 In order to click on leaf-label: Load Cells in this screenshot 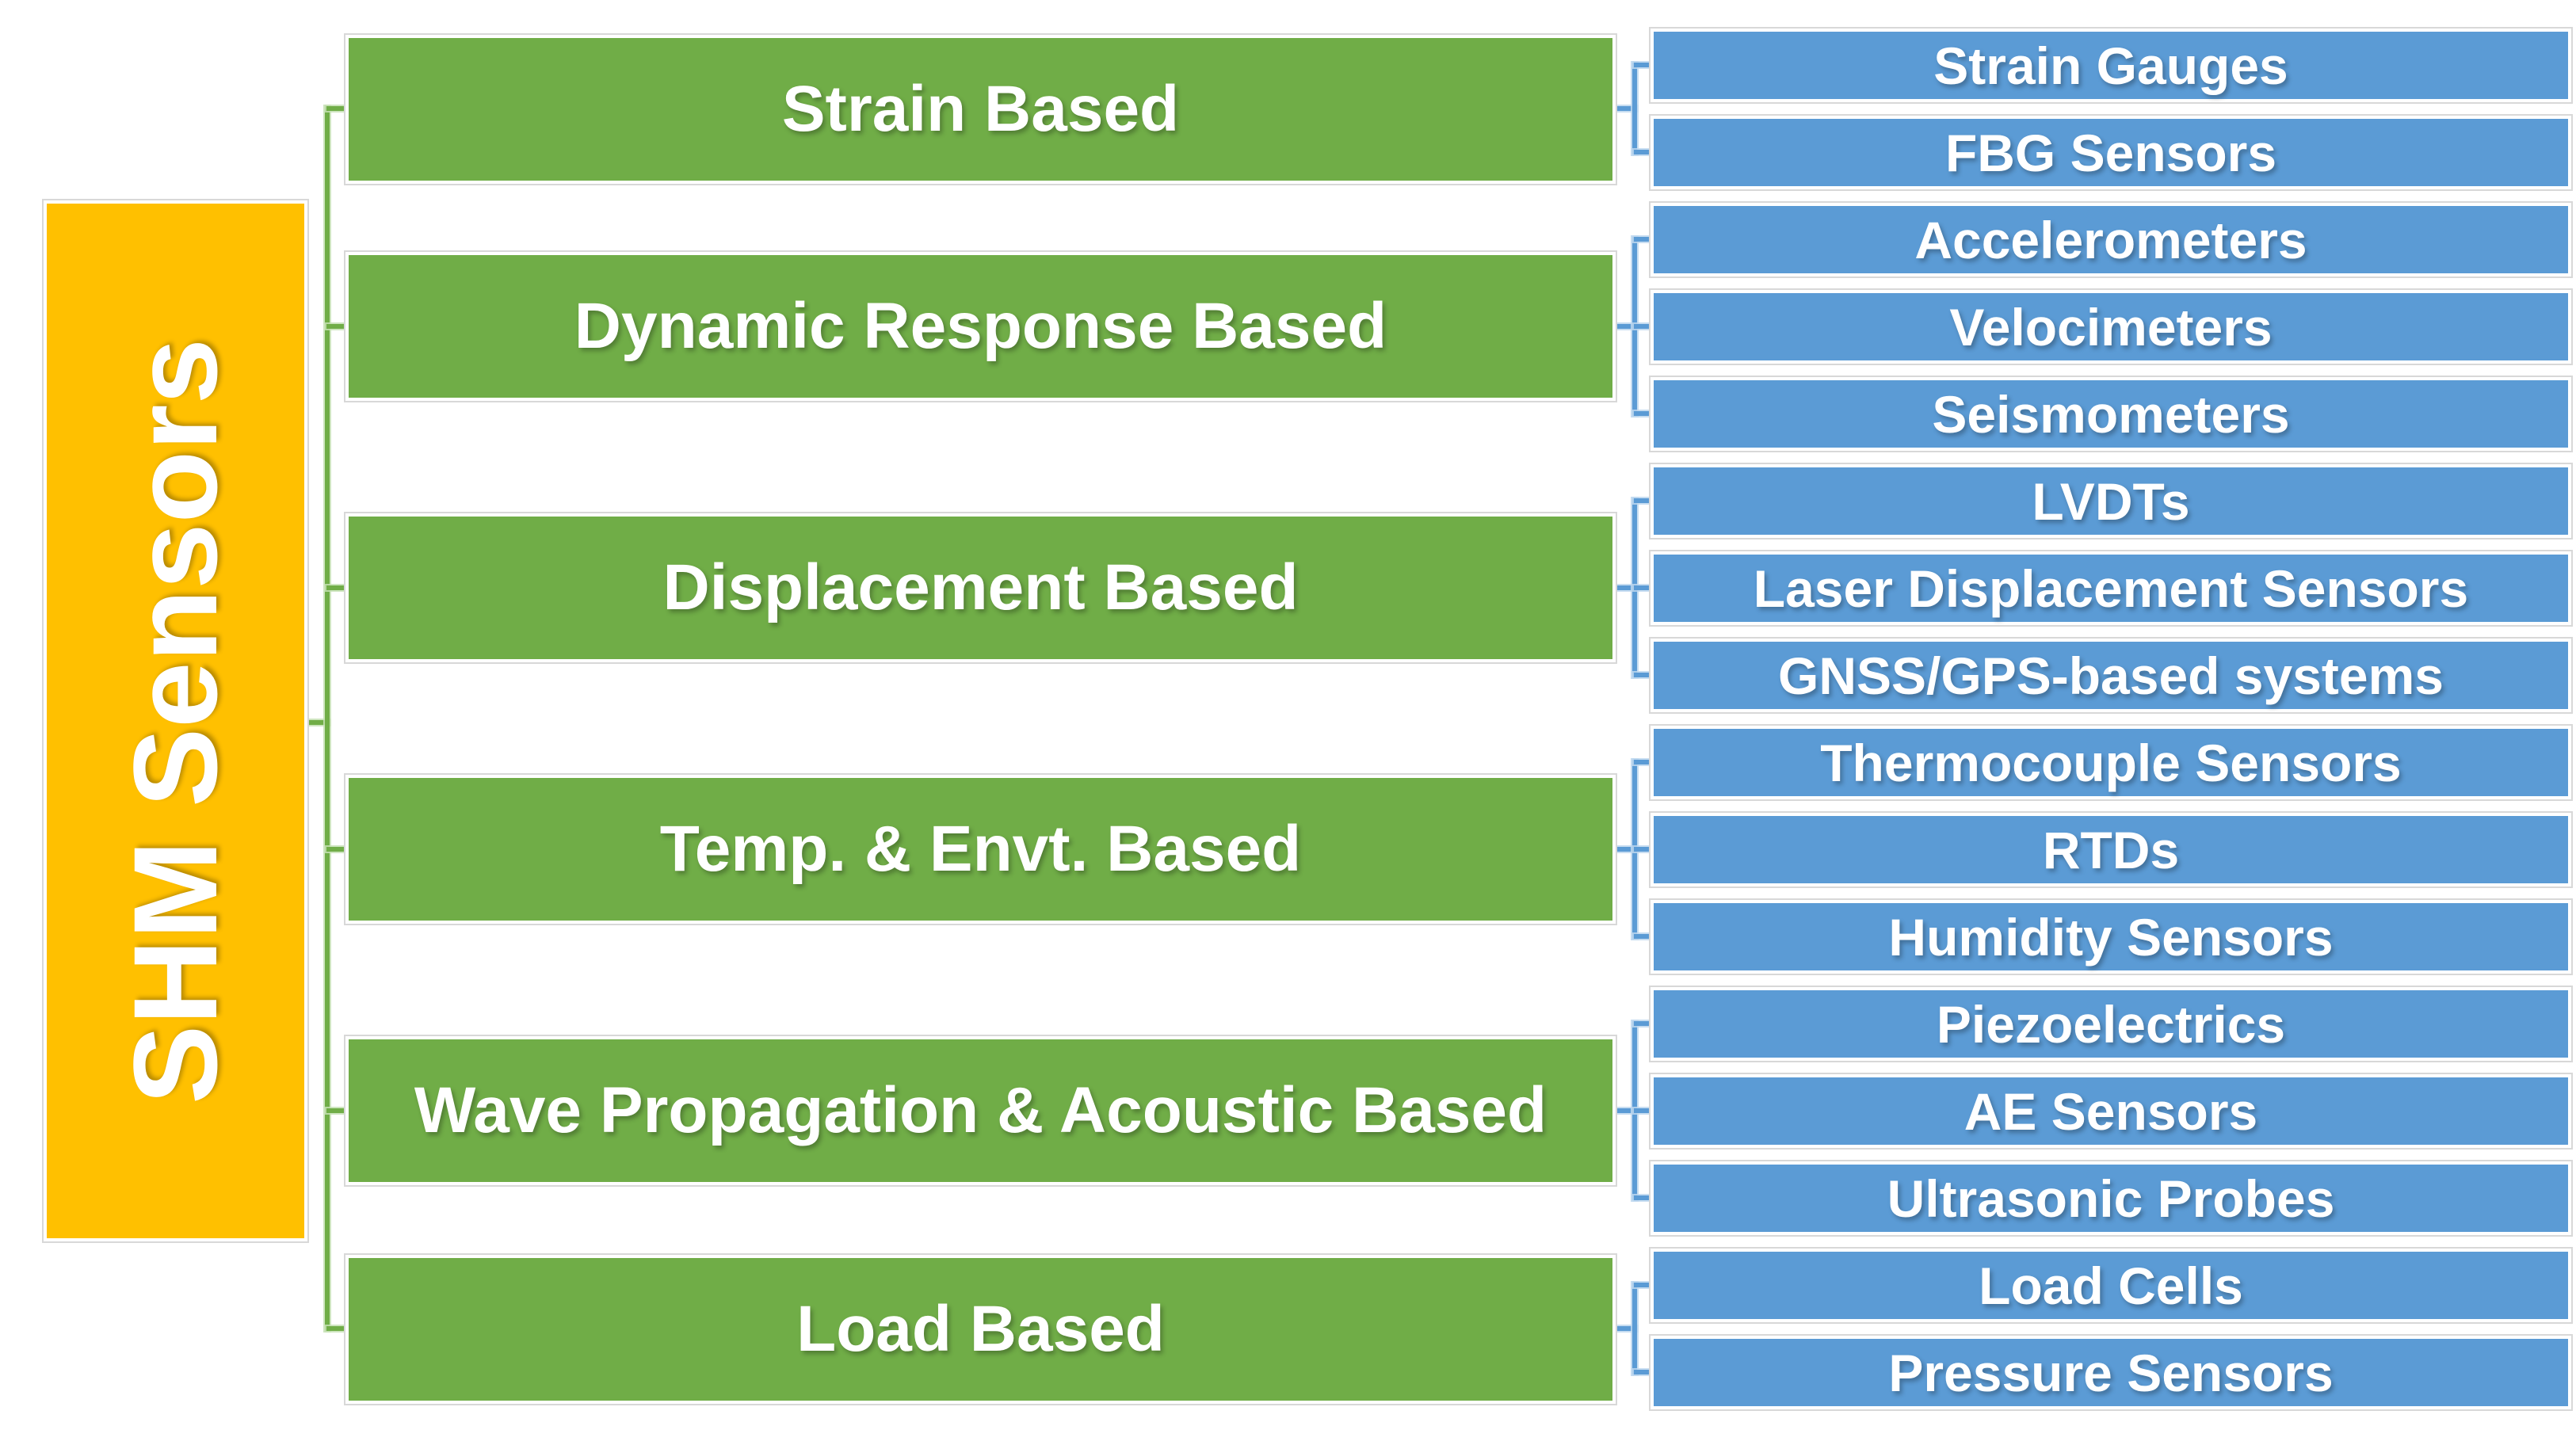, I will do `click(2111, 1285)`.